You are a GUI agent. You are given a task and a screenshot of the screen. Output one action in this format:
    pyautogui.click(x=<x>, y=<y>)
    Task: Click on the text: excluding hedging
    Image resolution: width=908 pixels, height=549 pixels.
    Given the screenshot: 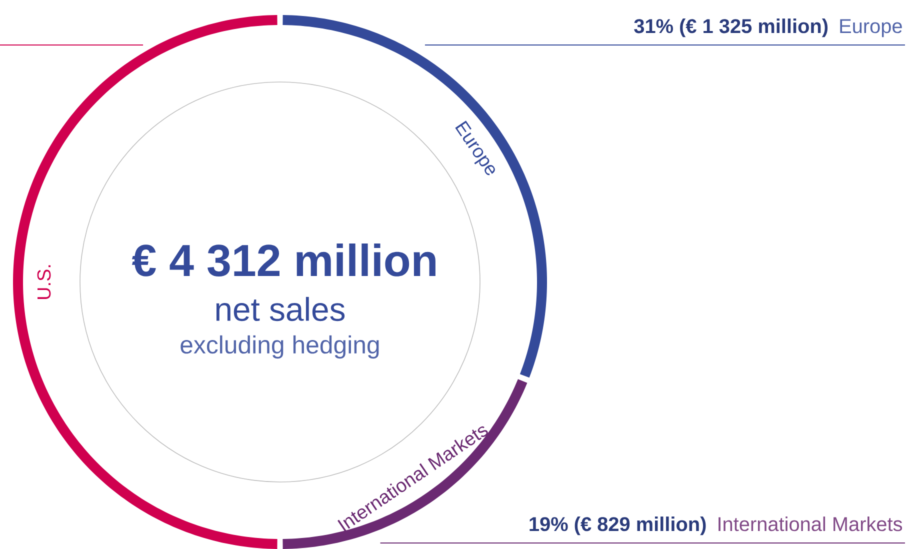 What is the action you would take?
    pyautogui.click(x=279, y=347)
    